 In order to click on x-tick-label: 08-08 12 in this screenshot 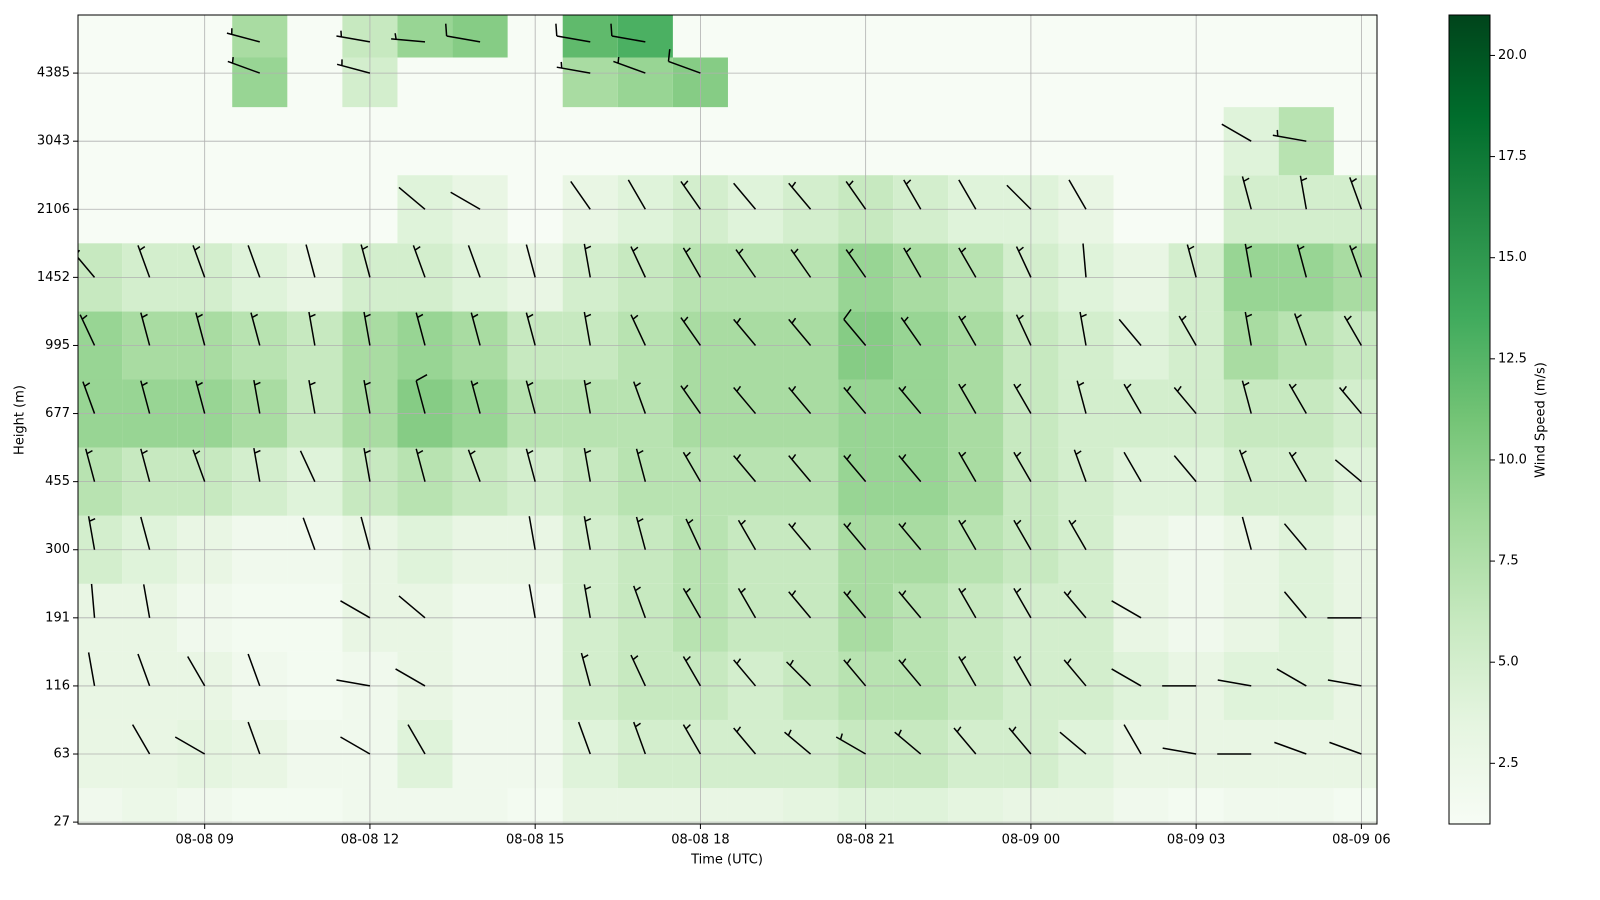, I will do `click(370, 840)`.